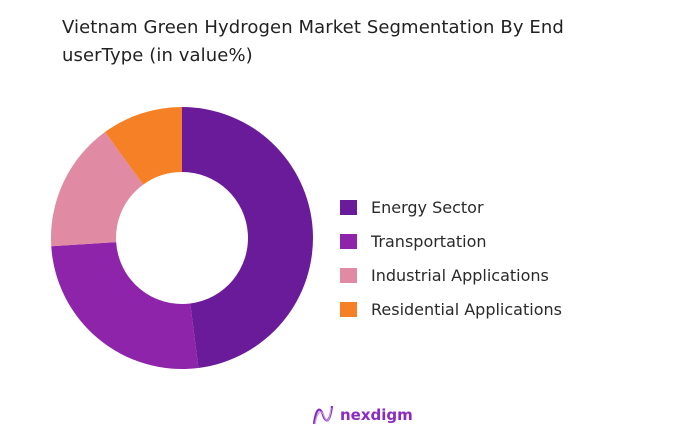 Image resolution: width=680 pixels, height=441 pixels. I want to click on donut-slice-energy-sector, so click(248, 237).